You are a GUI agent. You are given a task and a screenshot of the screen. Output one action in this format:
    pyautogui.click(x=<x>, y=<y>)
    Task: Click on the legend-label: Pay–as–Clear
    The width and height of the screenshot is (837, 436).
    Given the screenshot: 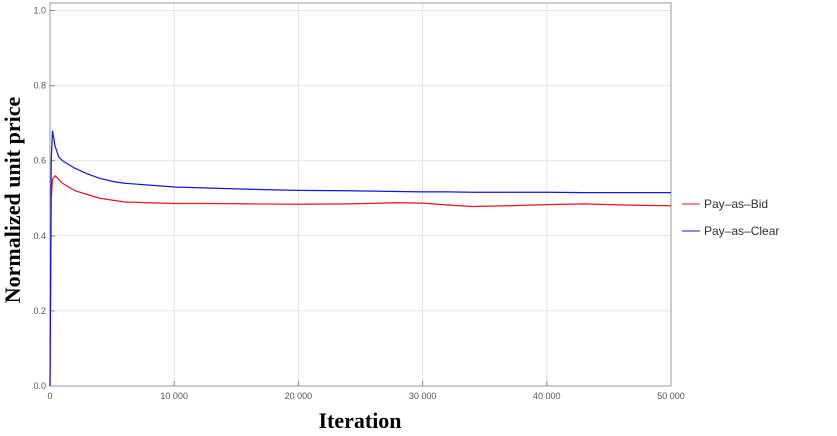 What is the action you would take?
    pyautogui.click(x=741, y=231)
    